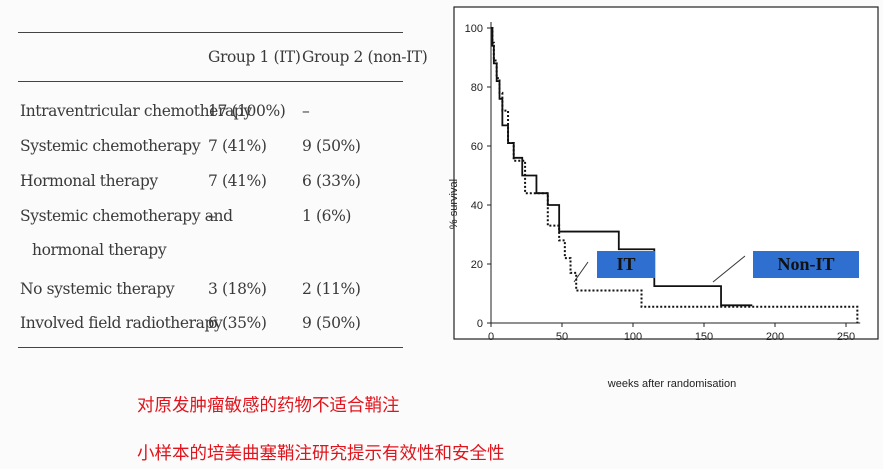 This screenshot has width=883, height=469. What do you see at coordinates (671, 384) in the screenshot?
I see `x-axis-label: weeks after randomisation` at bounding box center [671, 384].